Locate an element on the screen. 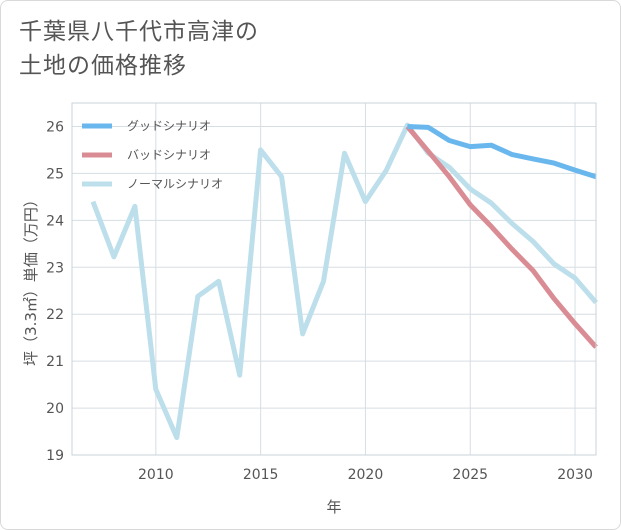 Image resolution: width=621 pixels, height=530 pixels. y-axis-ticks: 19 20 21 22 23 24 25 26 is located at coordinates (55, 291).